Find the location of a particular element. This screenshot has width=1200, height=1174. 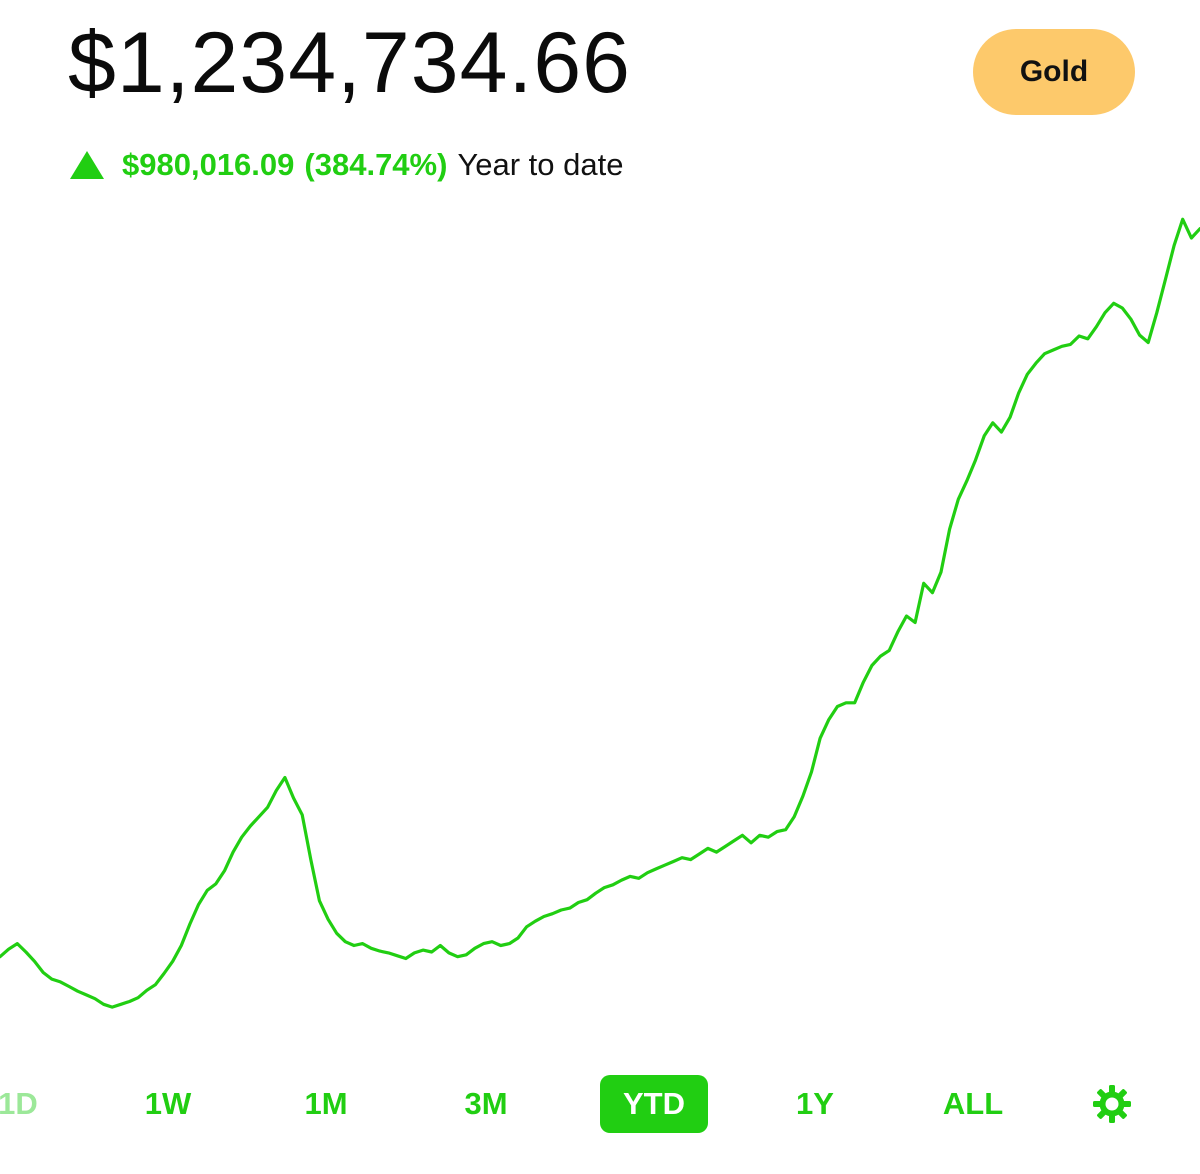

portfolio-change: $980,016.09 (384.74%) Year to date is located at coordinates (347, 165).